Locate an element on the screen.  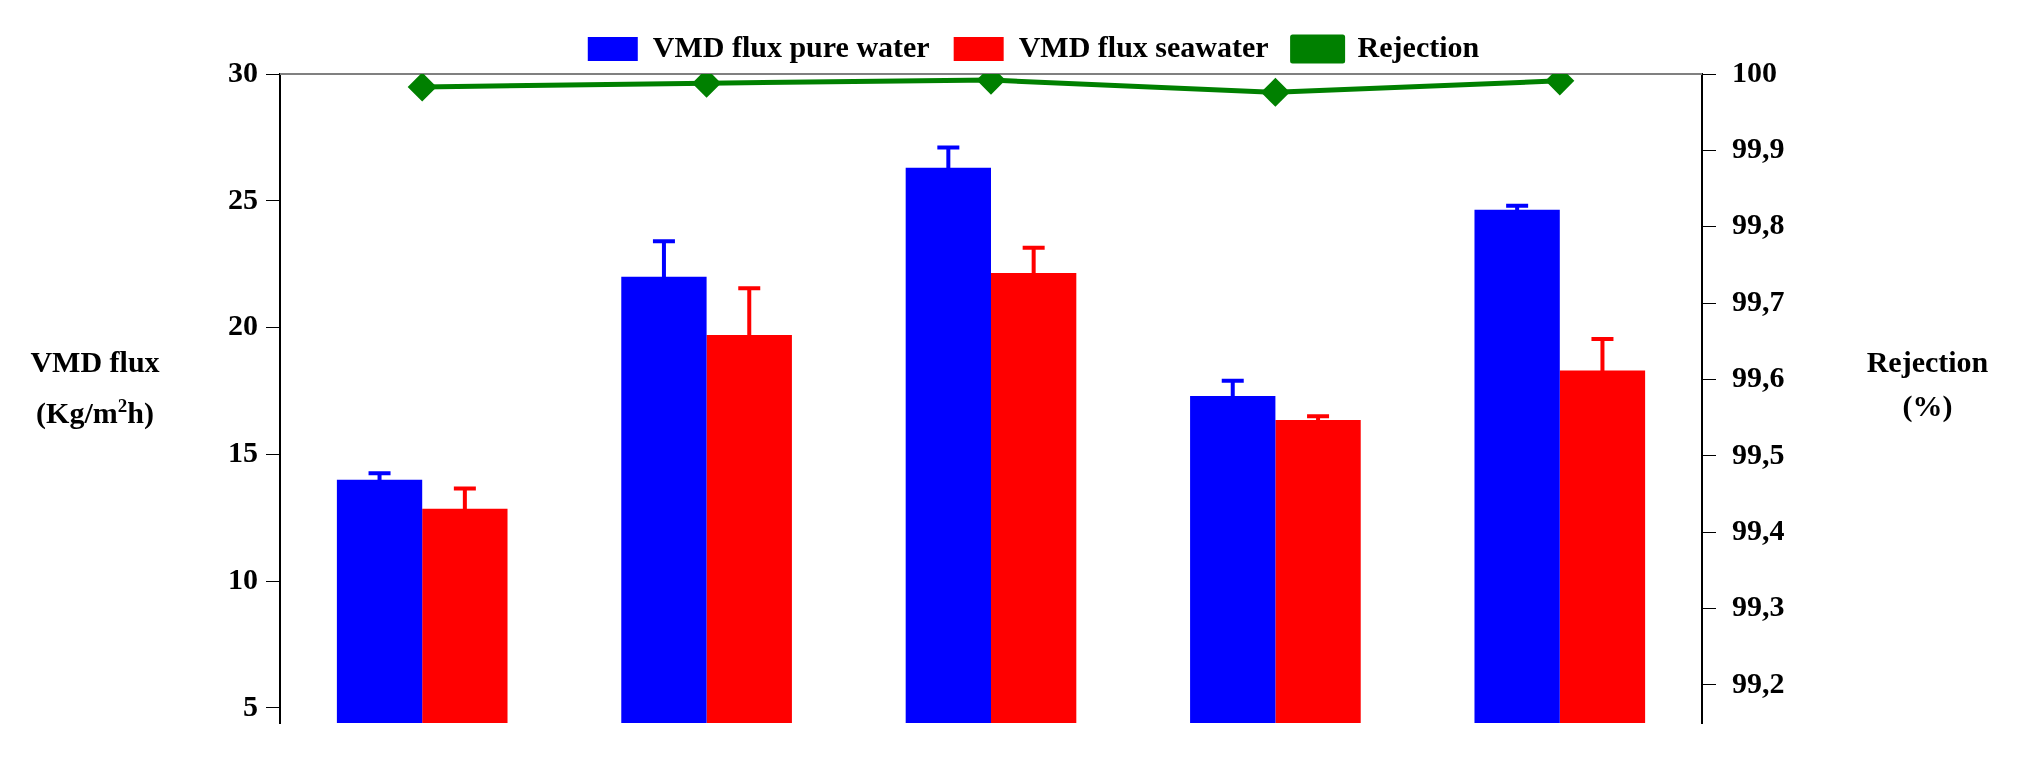
y-tick-label: 15 is located at coordinates (243, 452).